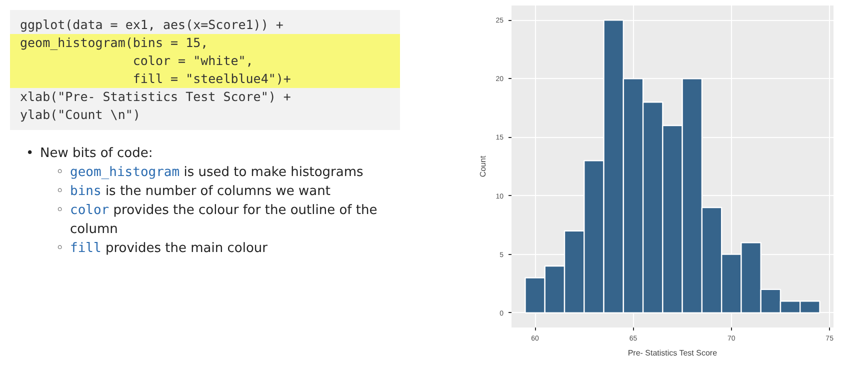  I want to click on text: color = "white",, so click(205, 61).